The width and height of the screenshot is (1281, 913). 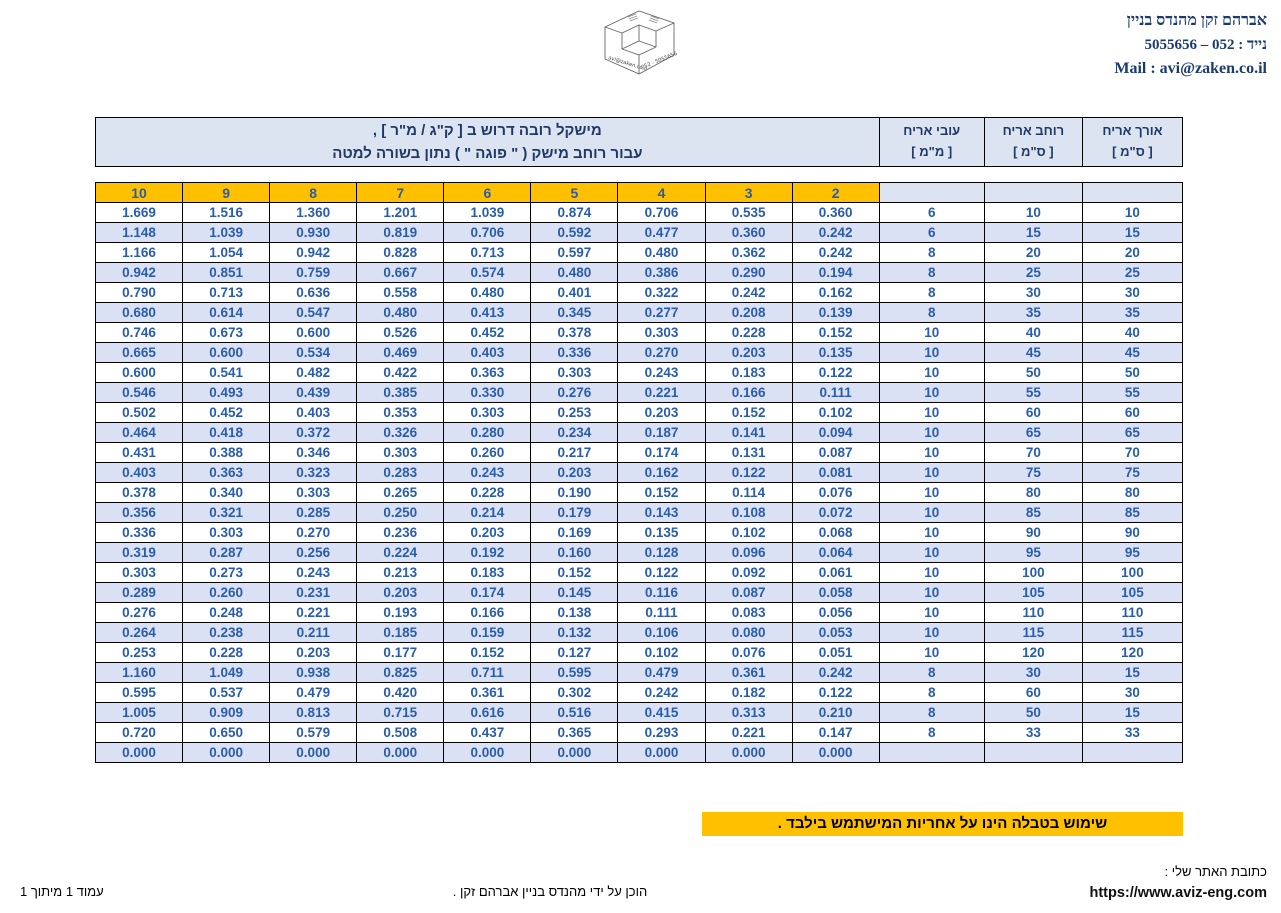 I want to click on weight-cell: 0.183, so click(x=487, y=572).